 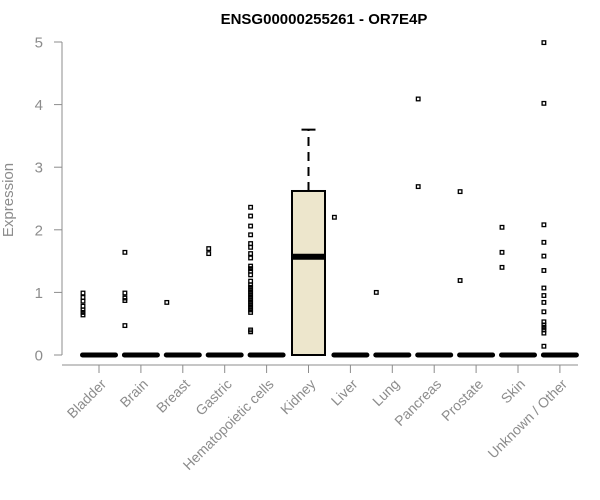 I want to click on y-tick-label: 0, so click(x=39, y=356).